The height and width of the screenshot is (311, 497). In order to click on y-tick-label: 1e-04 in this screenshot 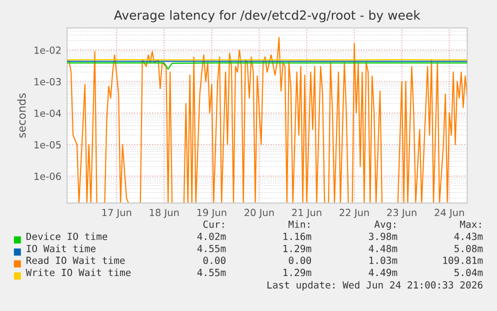, I will do `click(47, 113)`.